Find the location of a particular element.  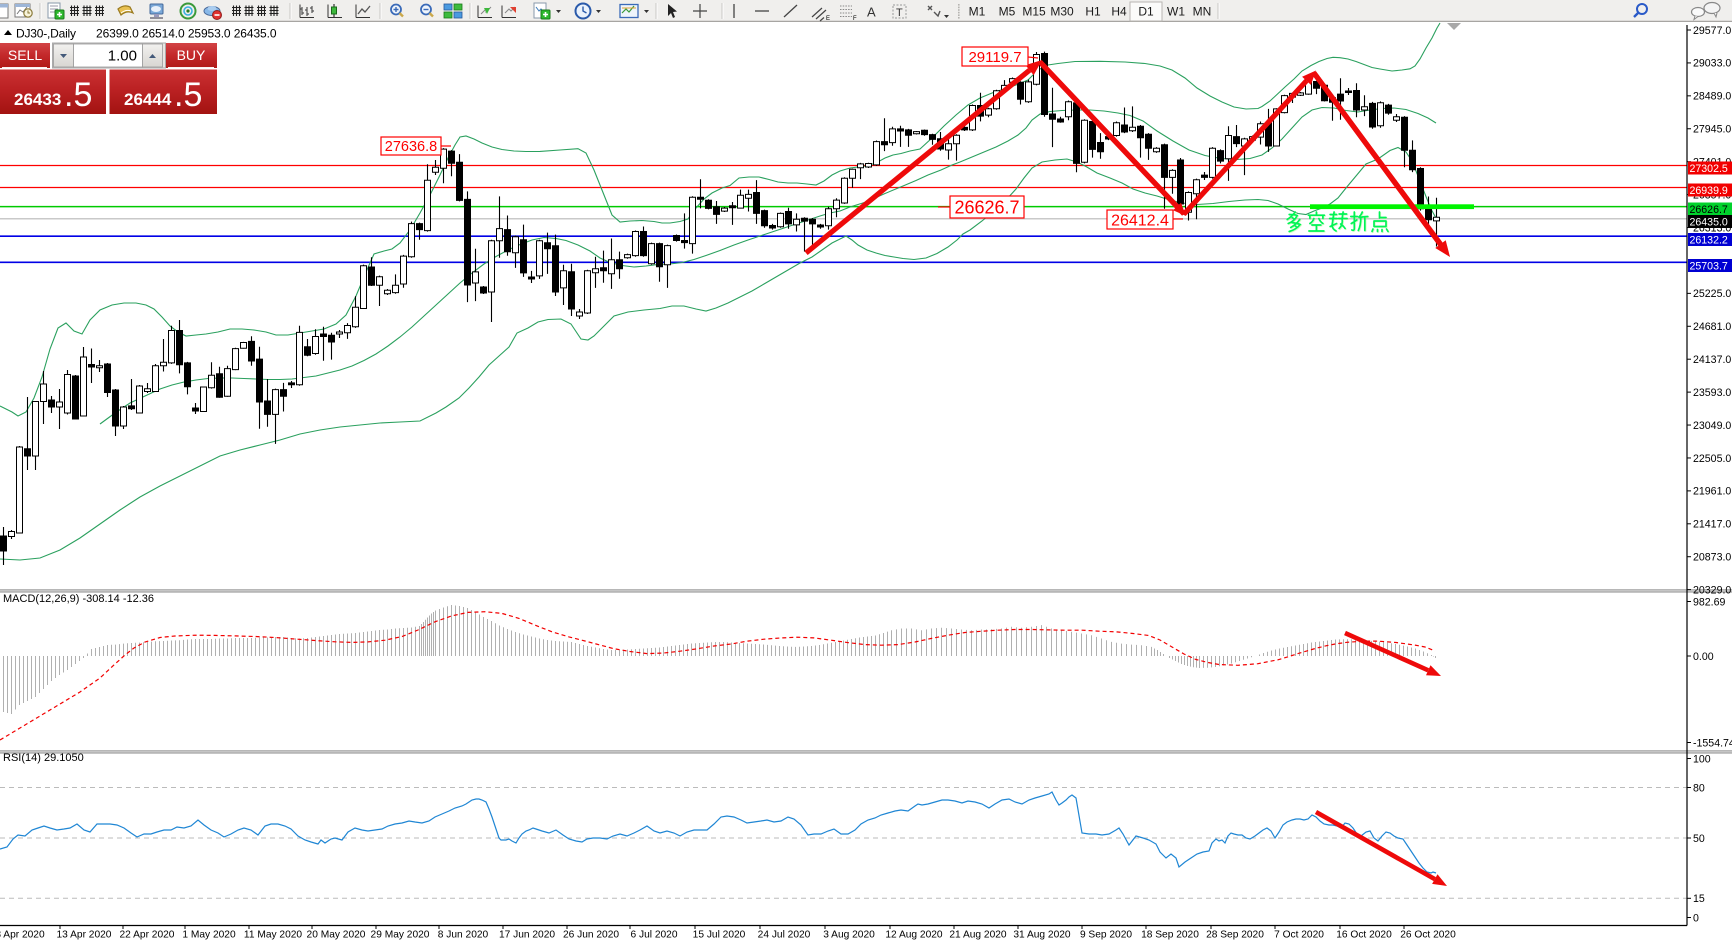

svg-text: 21417.0 is located at coordinates (1712, 525).